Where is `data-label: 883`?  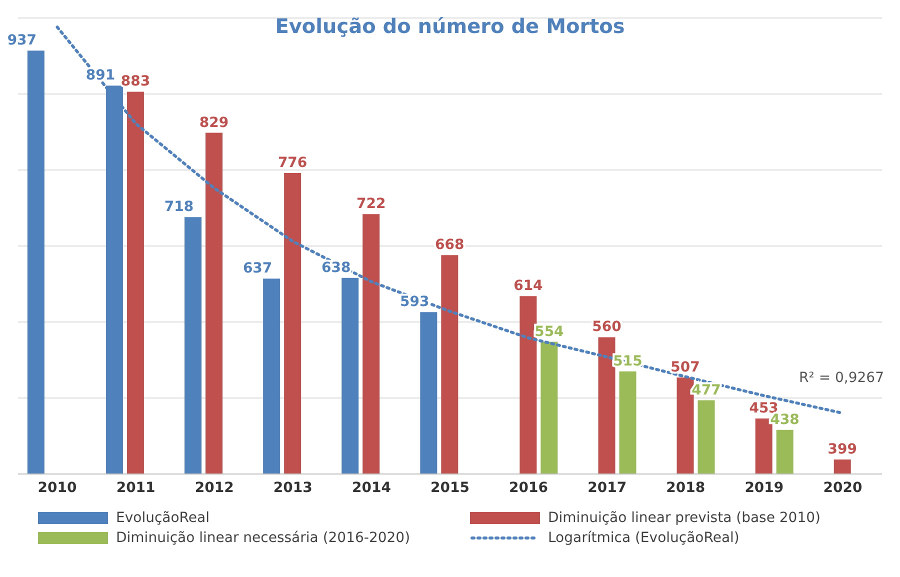 data-label: 883 is located at coordinates (135, 82).